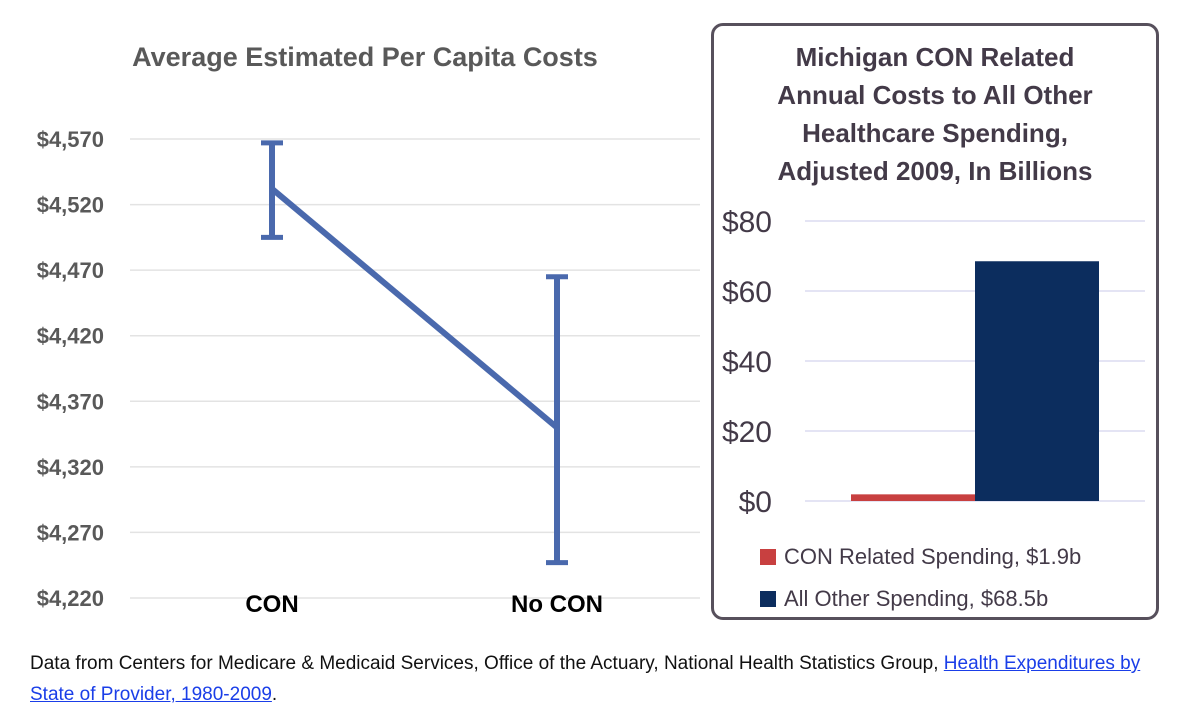 The image size is (1200, 719). I want to click on y-tick-label: $20, so click(747, 432).